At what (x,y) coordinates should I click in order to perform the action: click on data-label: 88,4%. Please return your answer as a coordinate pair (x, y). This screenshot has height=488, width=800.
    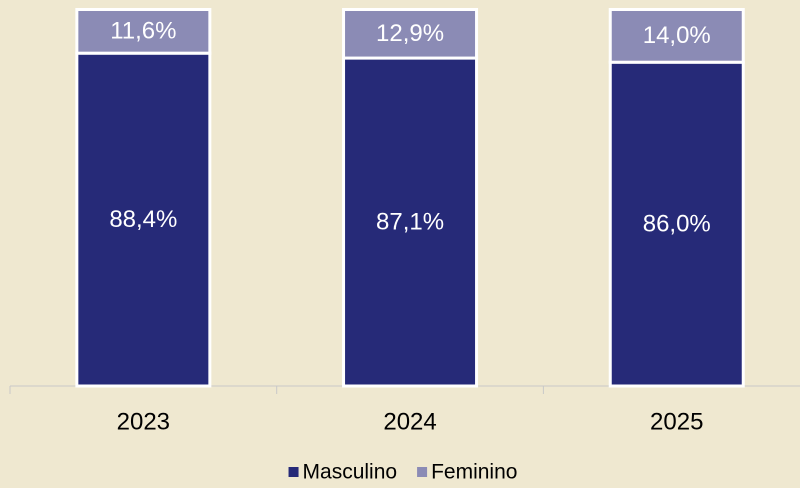
    Looking at the image, I should click on (143, 219).